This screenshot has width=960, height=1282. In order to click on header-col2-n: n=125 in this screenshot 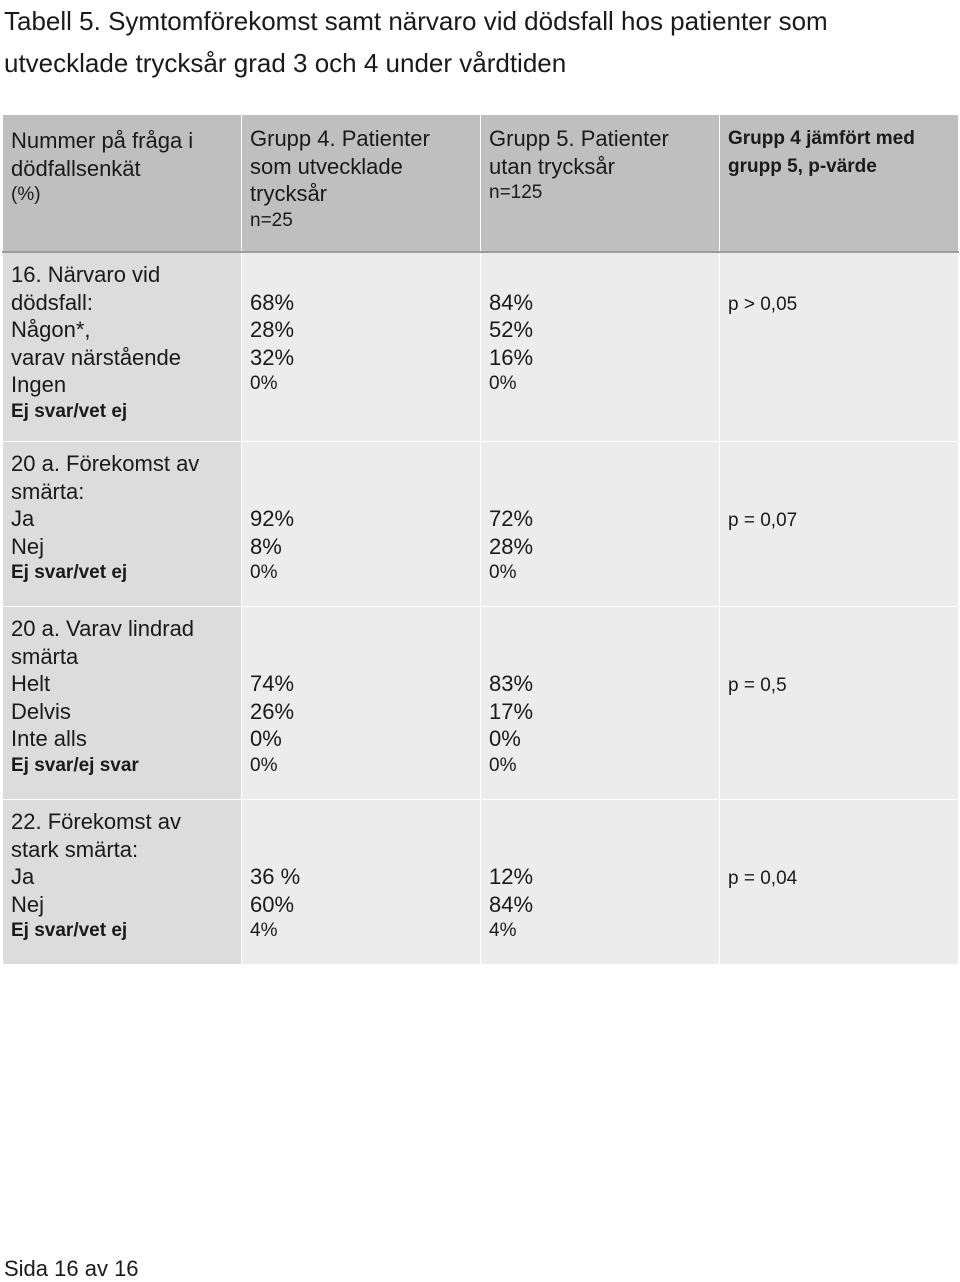, I will do `click(516, 192)`.